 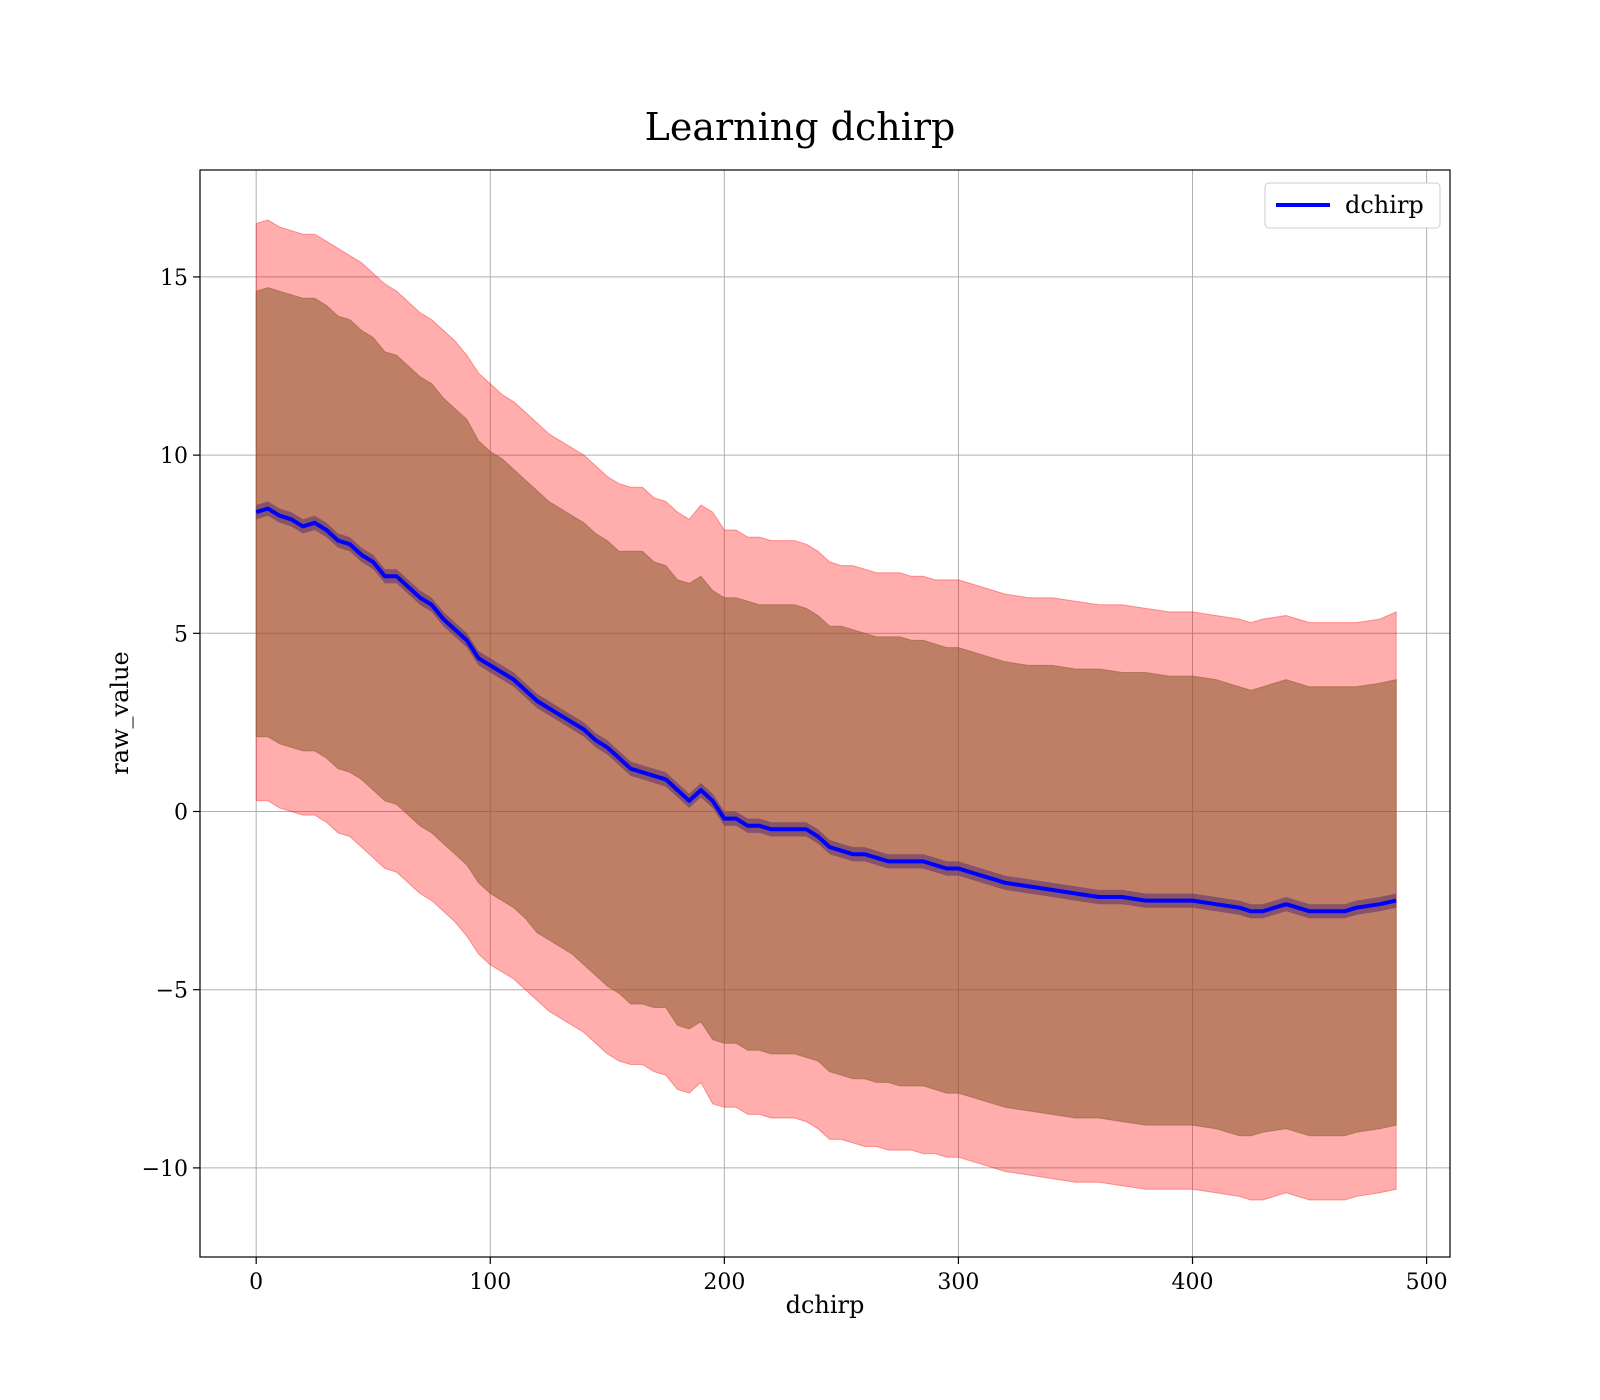 I want to click on x-tick-label: 300, so click(x=958, y=1282).